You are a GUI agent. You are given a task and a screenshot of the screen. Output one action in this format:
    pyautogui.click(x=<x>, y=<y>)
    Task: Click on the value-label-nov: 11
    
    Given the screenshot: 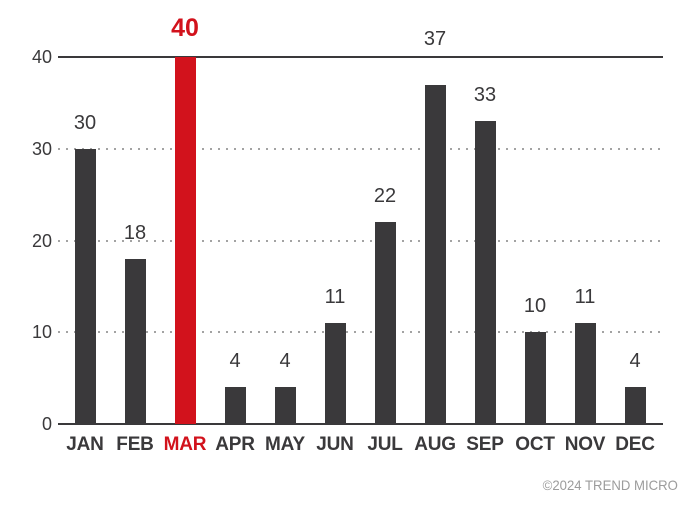 What is the action you would take?
    pyautogui.click(x=585, y=297)
    